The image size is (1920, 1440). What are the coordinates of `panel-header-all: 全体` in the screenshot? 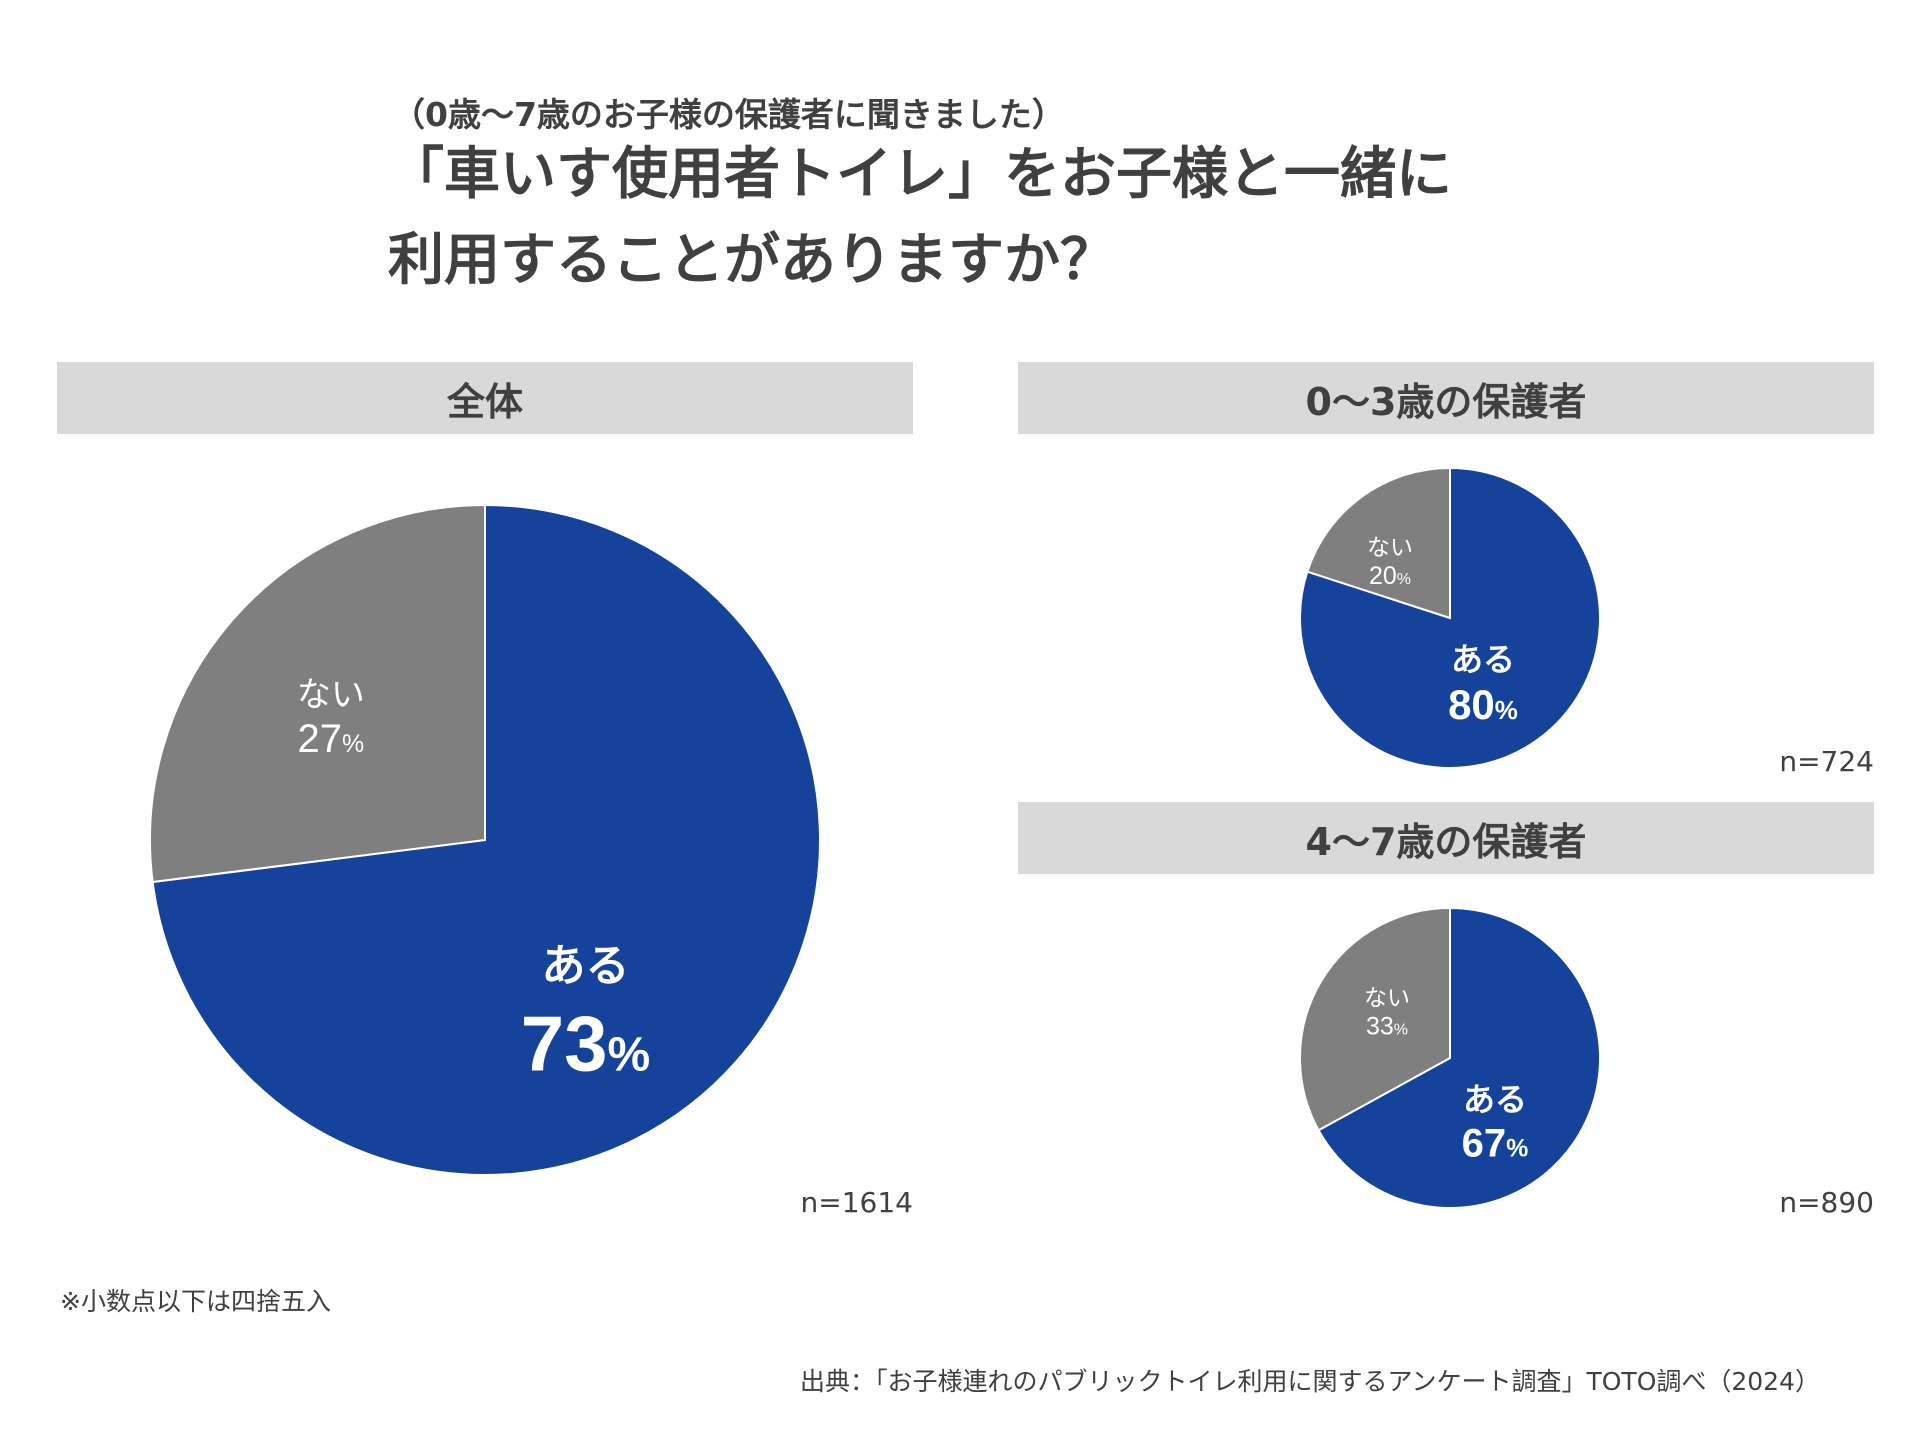 It's located at (485, 398).